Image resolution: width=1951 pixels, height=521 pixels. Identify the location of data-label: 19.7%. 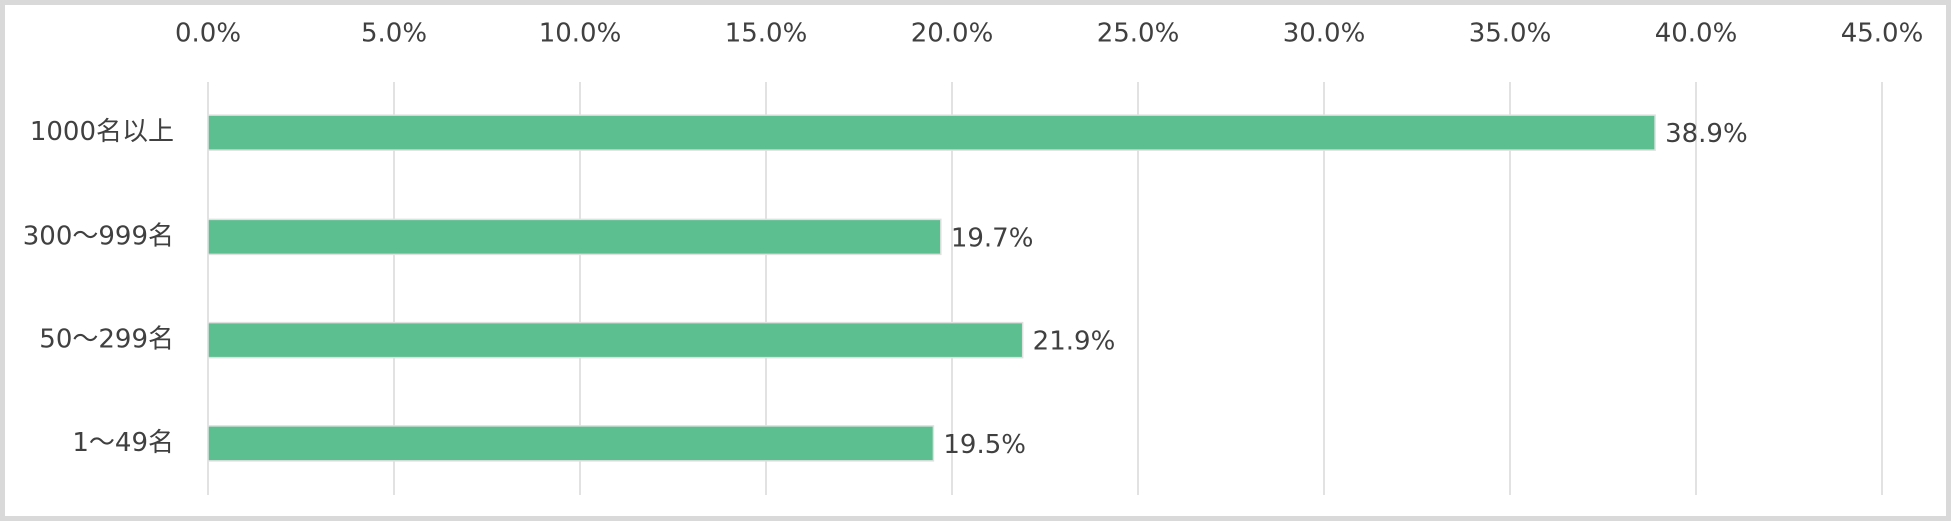
(992, 238).